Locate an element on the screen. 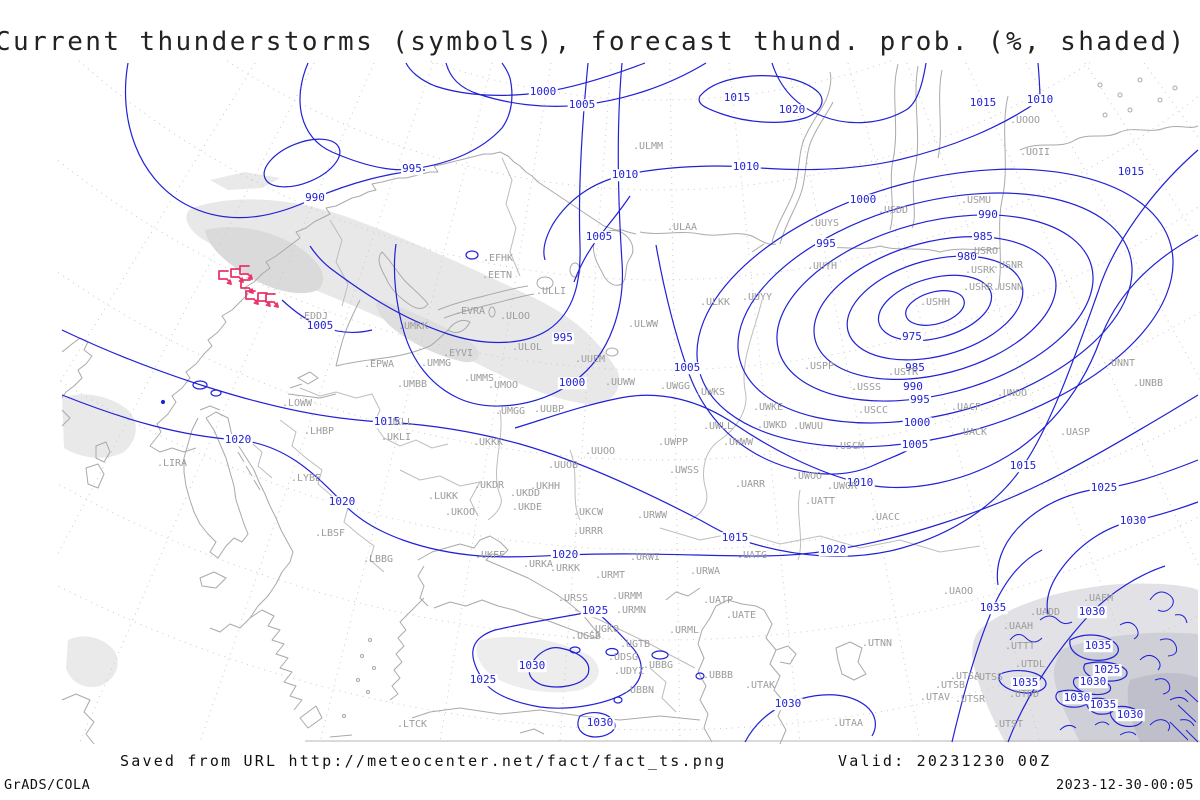 The image size is (1200, 800). render-timestamp: 2023-12-30-00:05 is located at coordinates (1124, 785).